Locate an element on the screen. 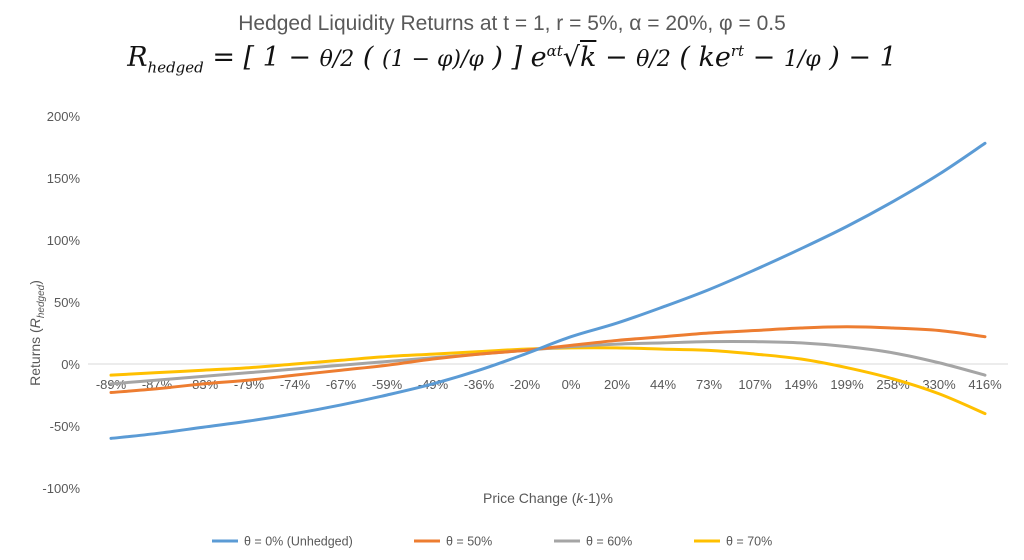 The image size is (1024, 560). x-tick-label: 0% is located at coordinates (571, 384).